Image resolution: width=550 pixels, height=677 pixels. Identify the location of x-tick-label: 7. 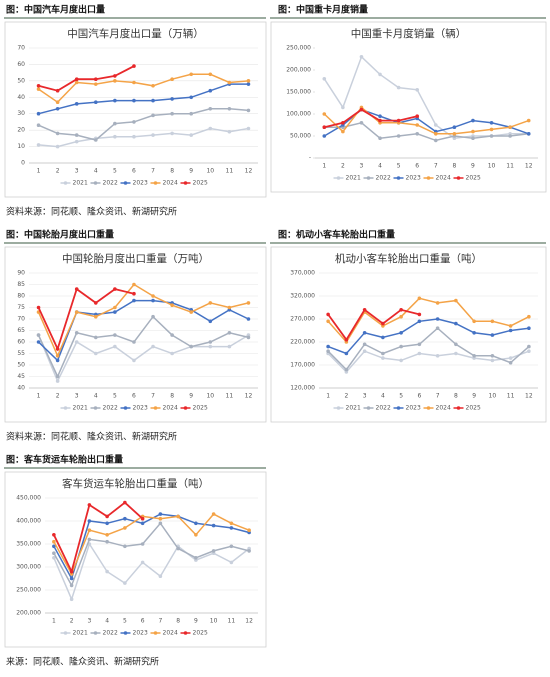
(153, 396).